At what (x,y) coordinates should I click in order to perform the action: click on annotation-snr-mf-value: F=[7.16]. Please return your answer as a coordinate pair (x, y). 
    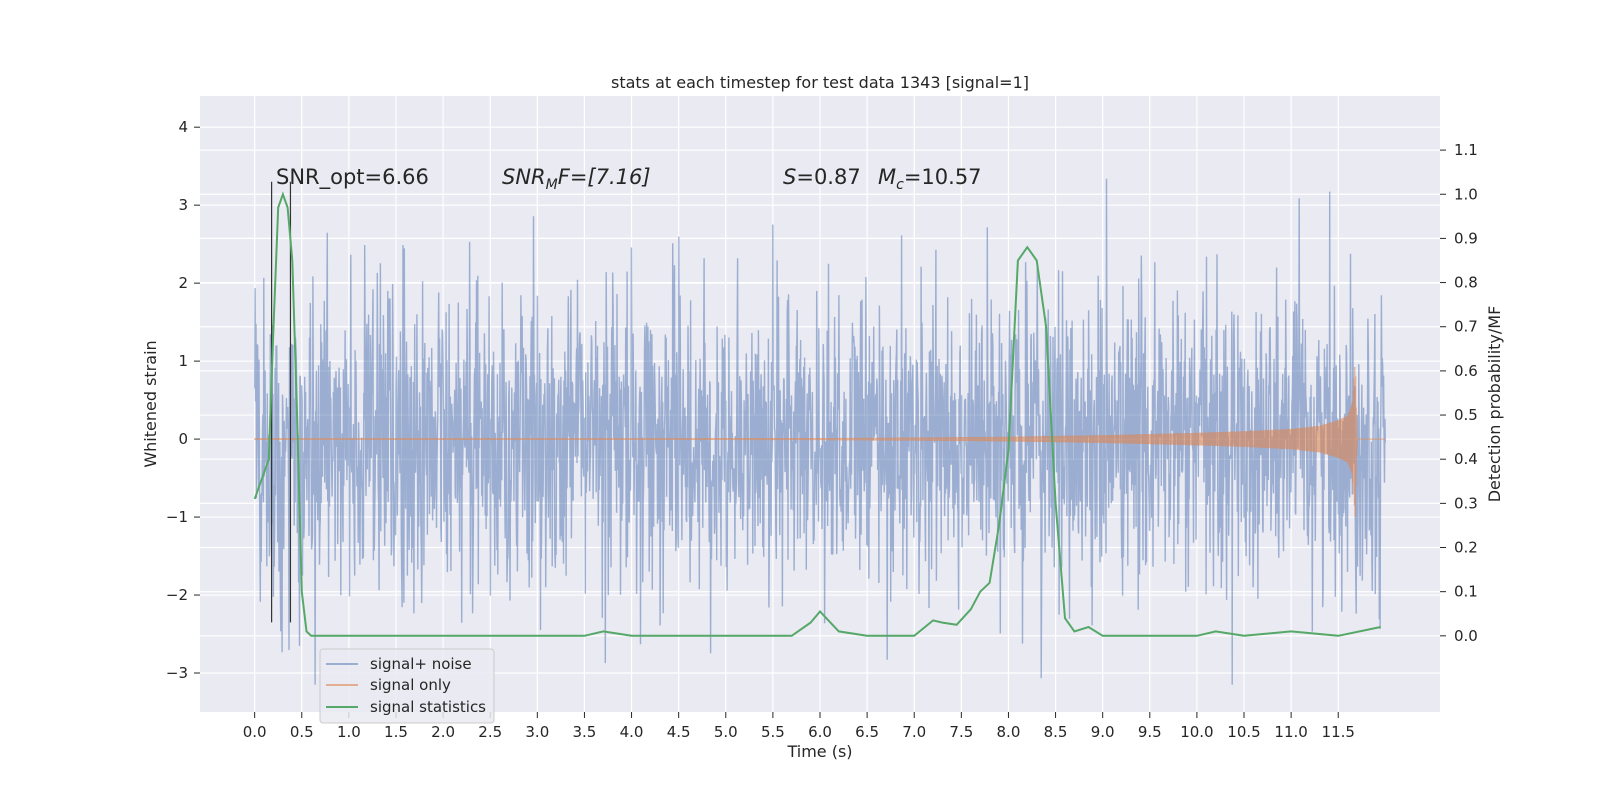
    Looking at the image, I should click on (604, 177).